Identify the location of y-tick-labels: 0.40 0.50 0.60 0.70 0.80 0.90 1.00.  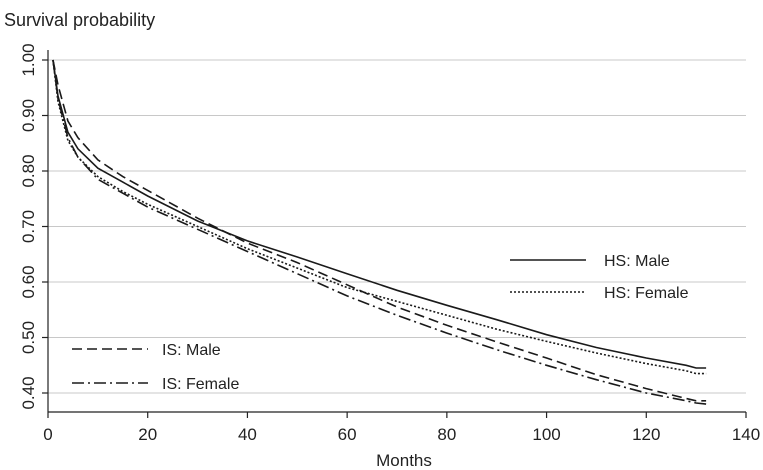
(28, 226).